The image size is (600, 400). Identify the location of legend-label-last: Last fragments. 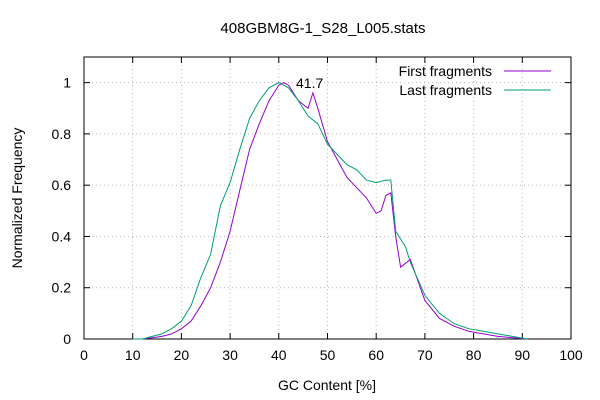
(445, 90).